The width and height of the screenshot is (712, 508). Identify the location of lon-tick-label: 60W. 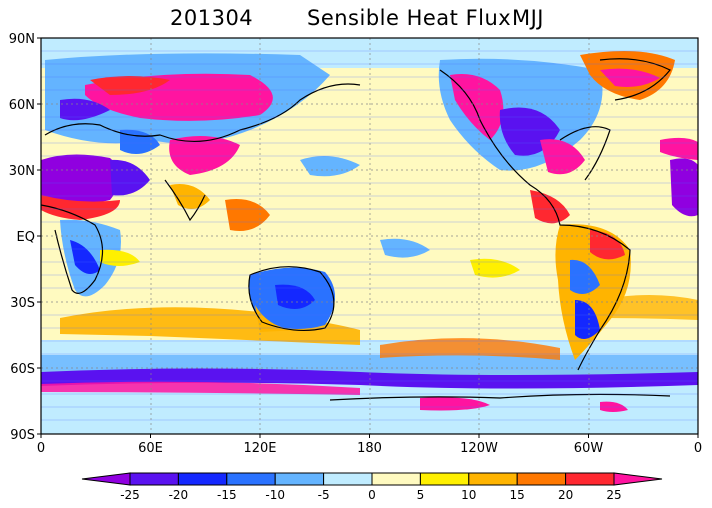
(589, 448).